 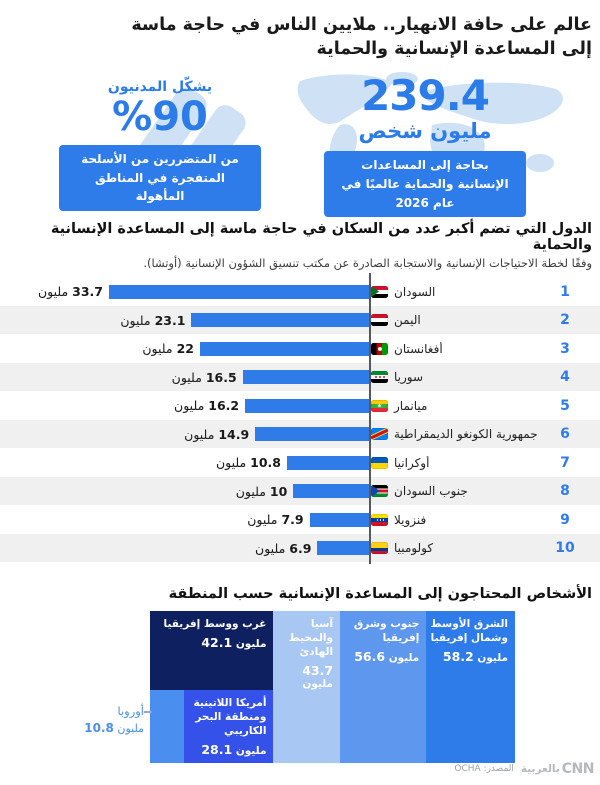 I want to click on region-block, so click(x=167, y=727).